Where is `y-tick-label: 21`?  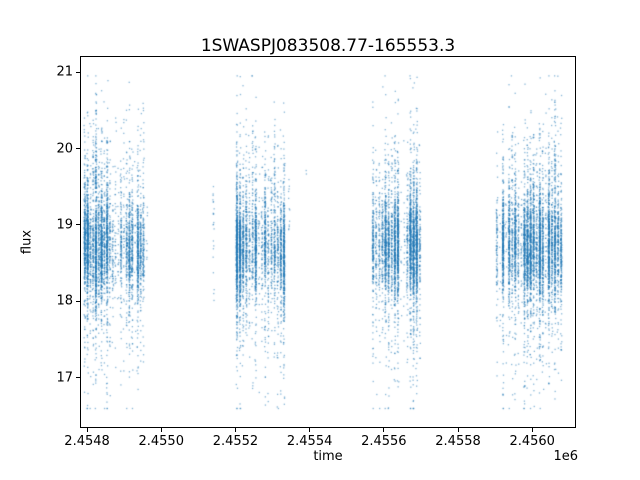
y-tick-label: 21 is located at coordinates (64, 72).